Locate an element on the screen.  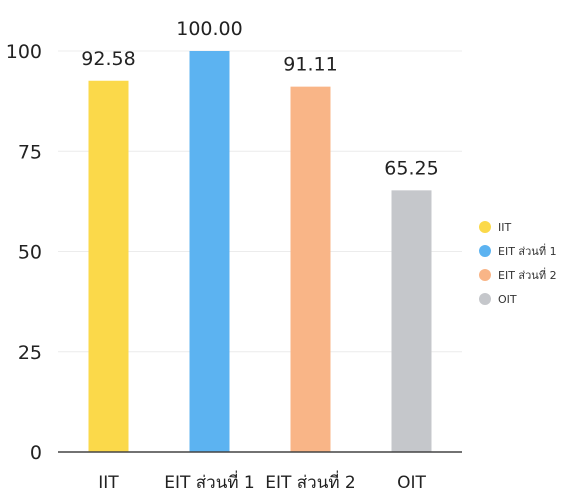
y-tick-label: 0 is located at coordinates (36, 453).